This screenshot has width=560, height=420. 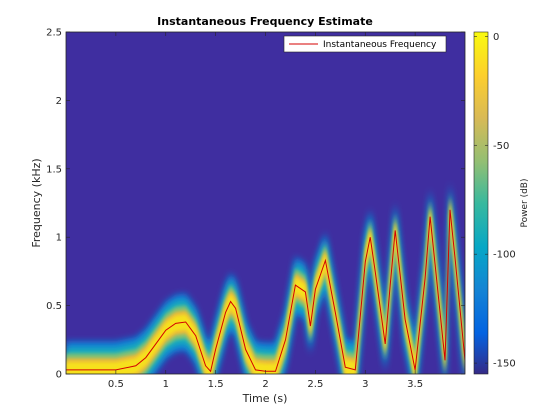 I want to click on x-tick-label: 0.5, so click(x=116, y=384).